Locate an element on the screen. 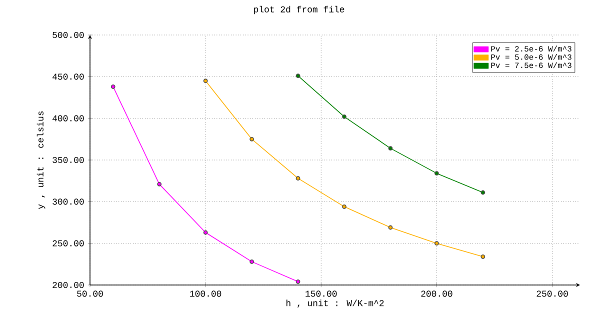 This screenshot has height=331, width=598. x-tick-label: 250.00 is located at coordinates (552, 293).